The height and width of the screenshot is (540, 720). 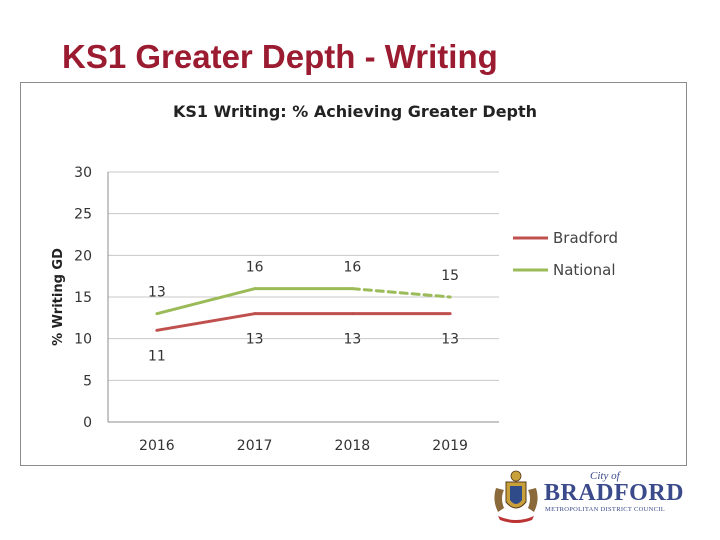 I want to click on y-tick-label: 0, so click(x=87, y=423).